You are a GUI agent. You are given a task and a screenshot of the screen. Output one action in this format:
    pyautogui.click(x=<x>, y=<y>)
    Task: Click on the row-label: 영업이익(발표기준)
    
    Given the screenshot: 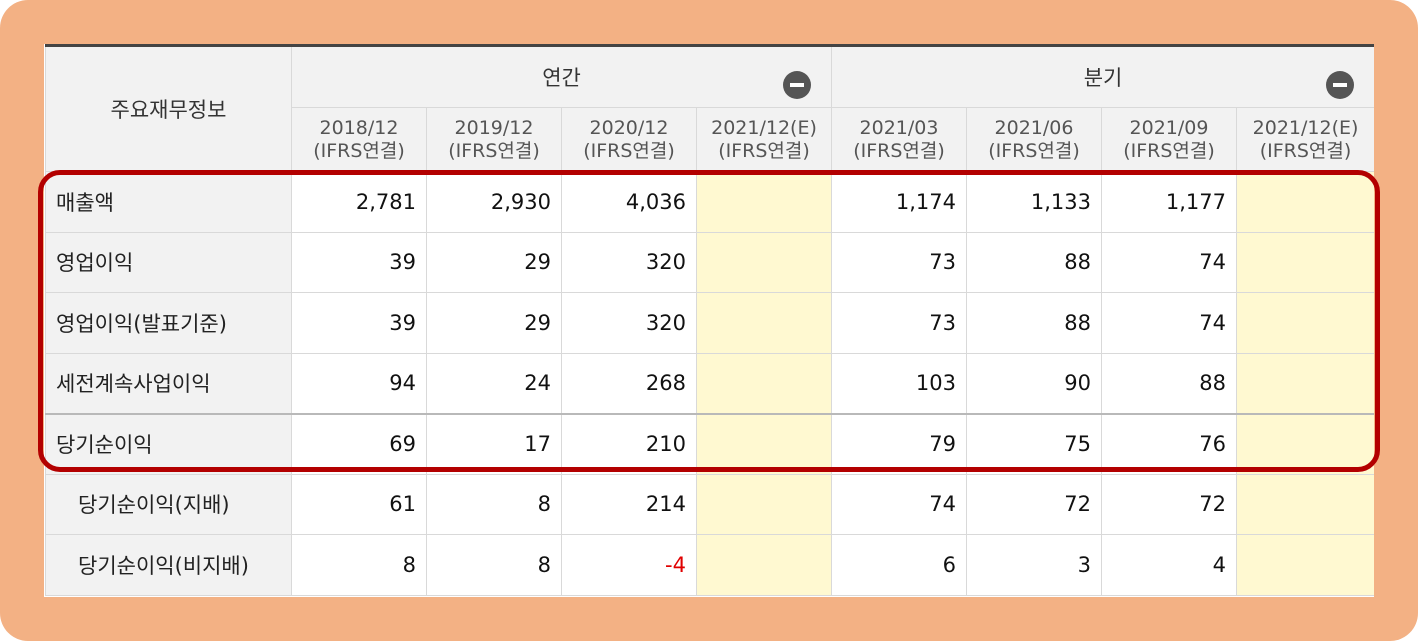 What is the action you would take?
    pyautogui.click(x=168, y=323)
    